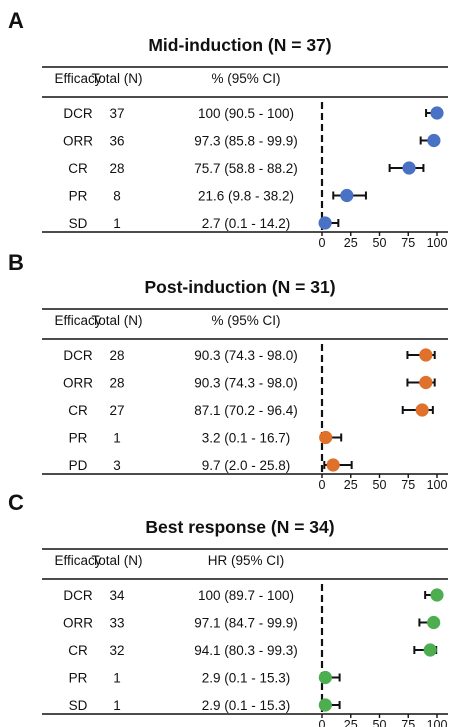 The height and width of the screenshot is (727, 461). I want to click on panel-title: Best response (N = 34), so click(239, 527).